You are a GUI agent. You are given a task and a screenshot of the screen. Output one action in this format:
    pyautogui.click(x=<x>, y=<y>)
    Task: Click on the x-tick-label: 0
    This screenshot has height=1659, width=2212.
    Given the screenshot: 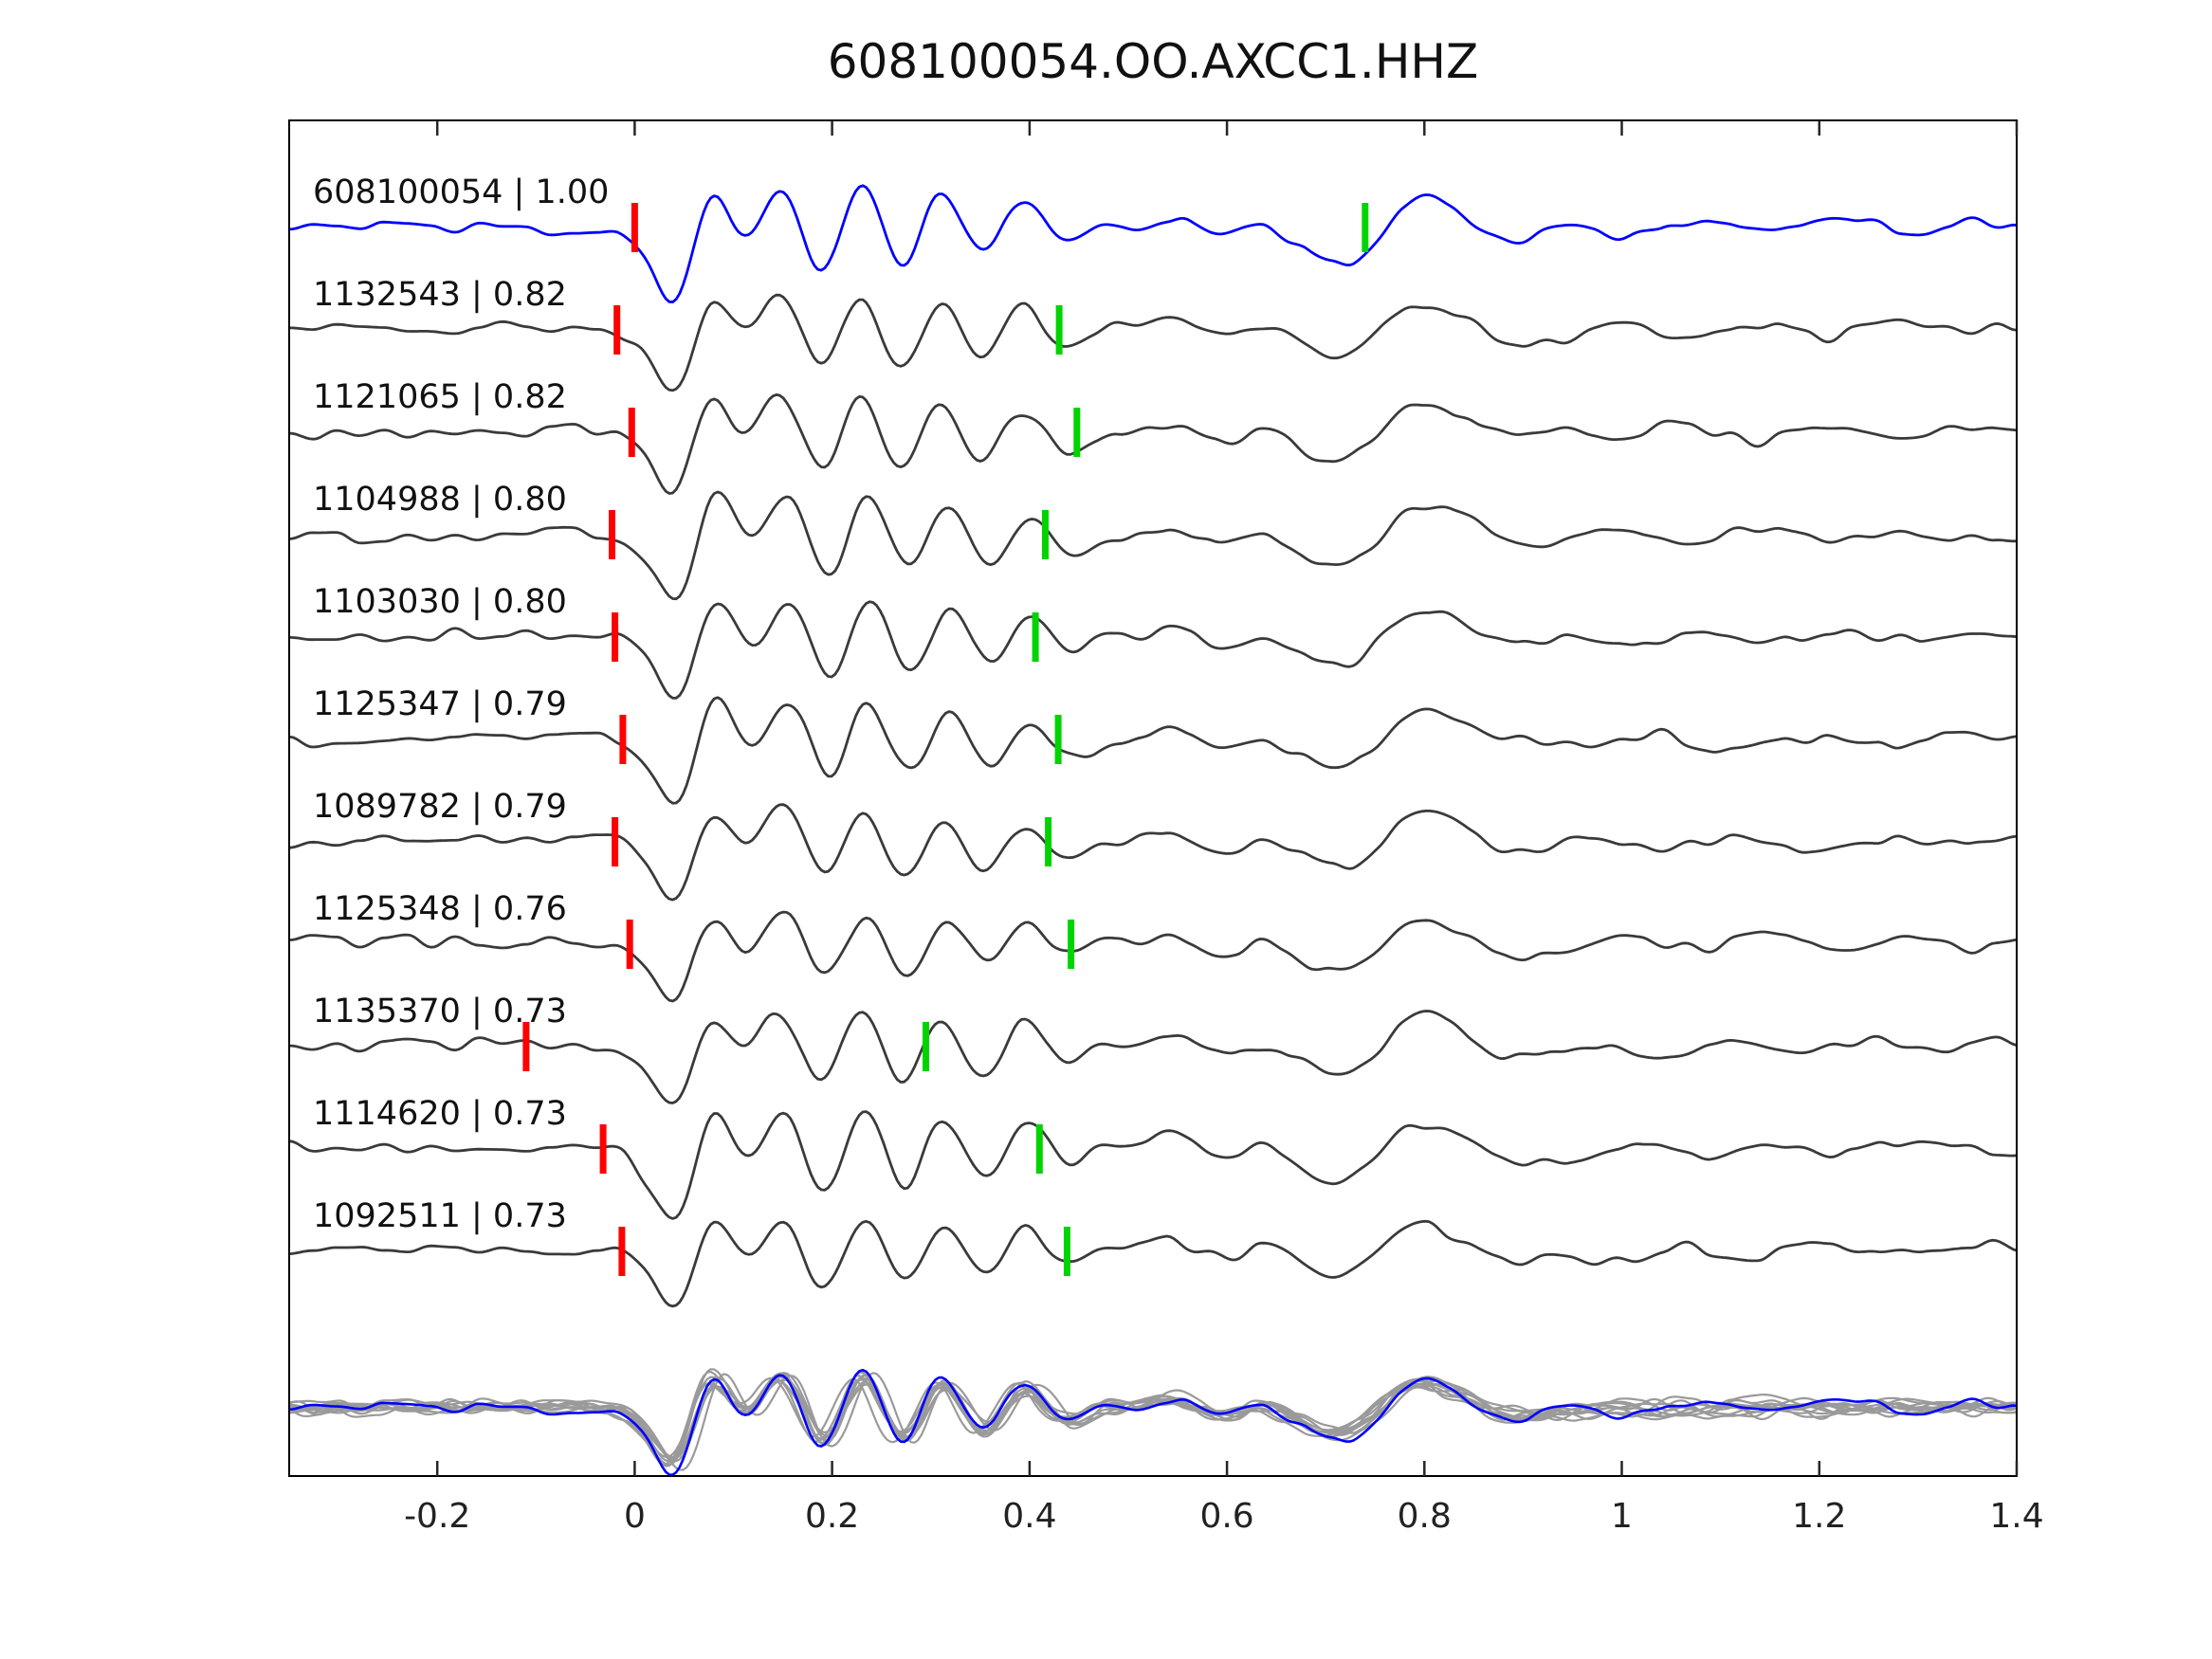 What is the action you would take?
    pyautogui.click(x=635, y=1516)
    